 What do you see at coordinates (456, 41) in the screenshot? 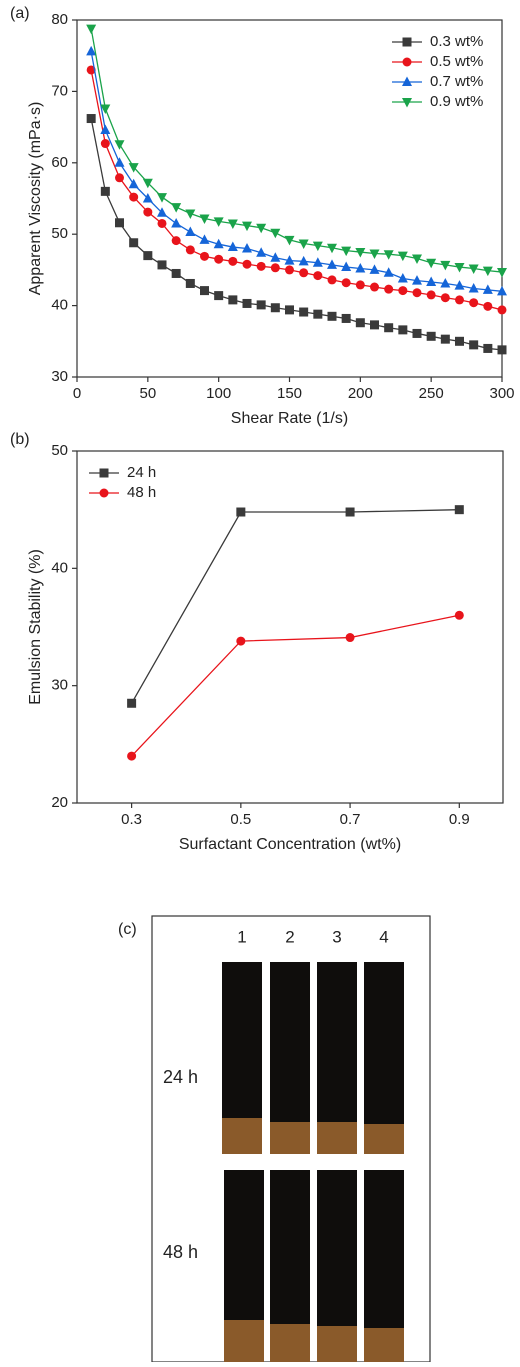
I see `legend-label: 0.3 wt%` at bounding box center [456, 41].